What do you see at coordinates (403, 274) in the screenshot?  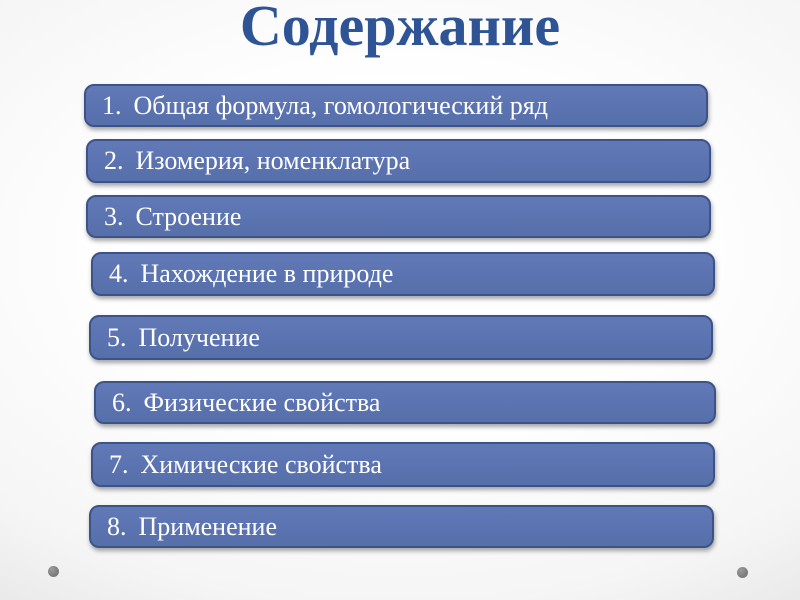 I see `toc-item-4: 4. Нахождение в природе` at bounding box center [403, 274].